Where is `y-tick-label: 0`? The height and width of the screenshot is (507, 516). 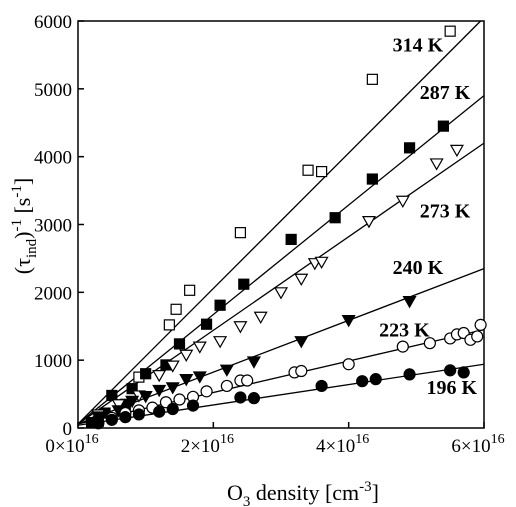
y-tick-label: 0 is located at coordinates (68, 429).